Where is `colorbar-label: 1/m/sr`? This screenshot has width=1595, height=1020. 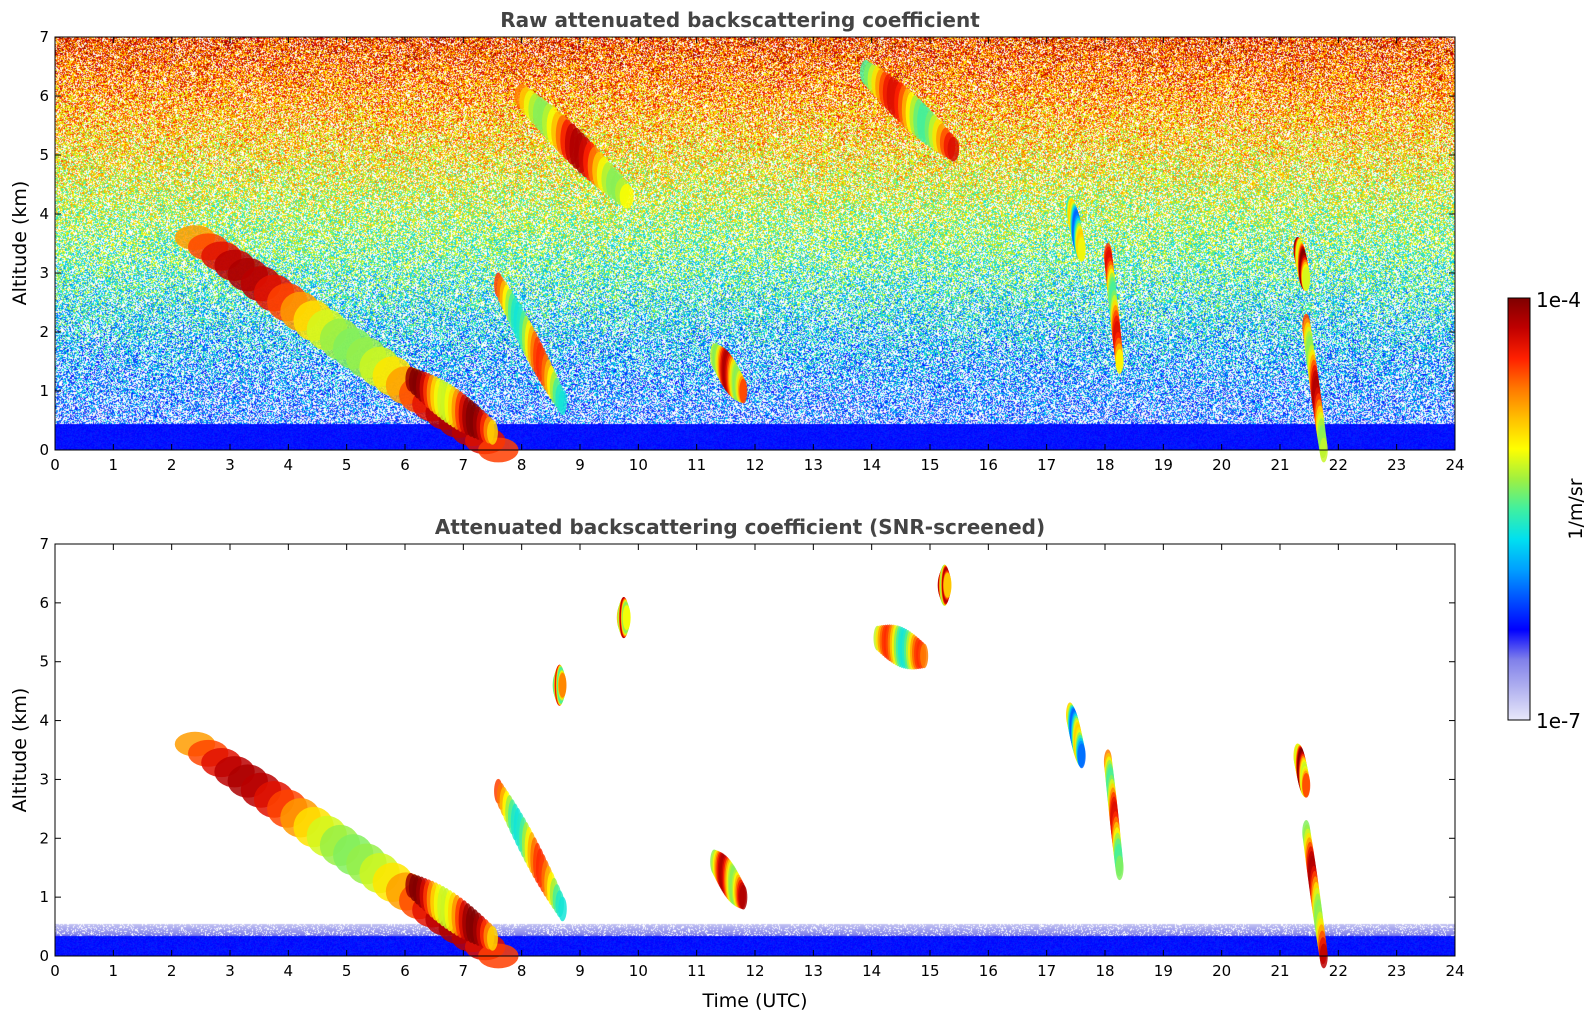
colorbar-label: 1/m/sr is located at coordinates (1576, 508).